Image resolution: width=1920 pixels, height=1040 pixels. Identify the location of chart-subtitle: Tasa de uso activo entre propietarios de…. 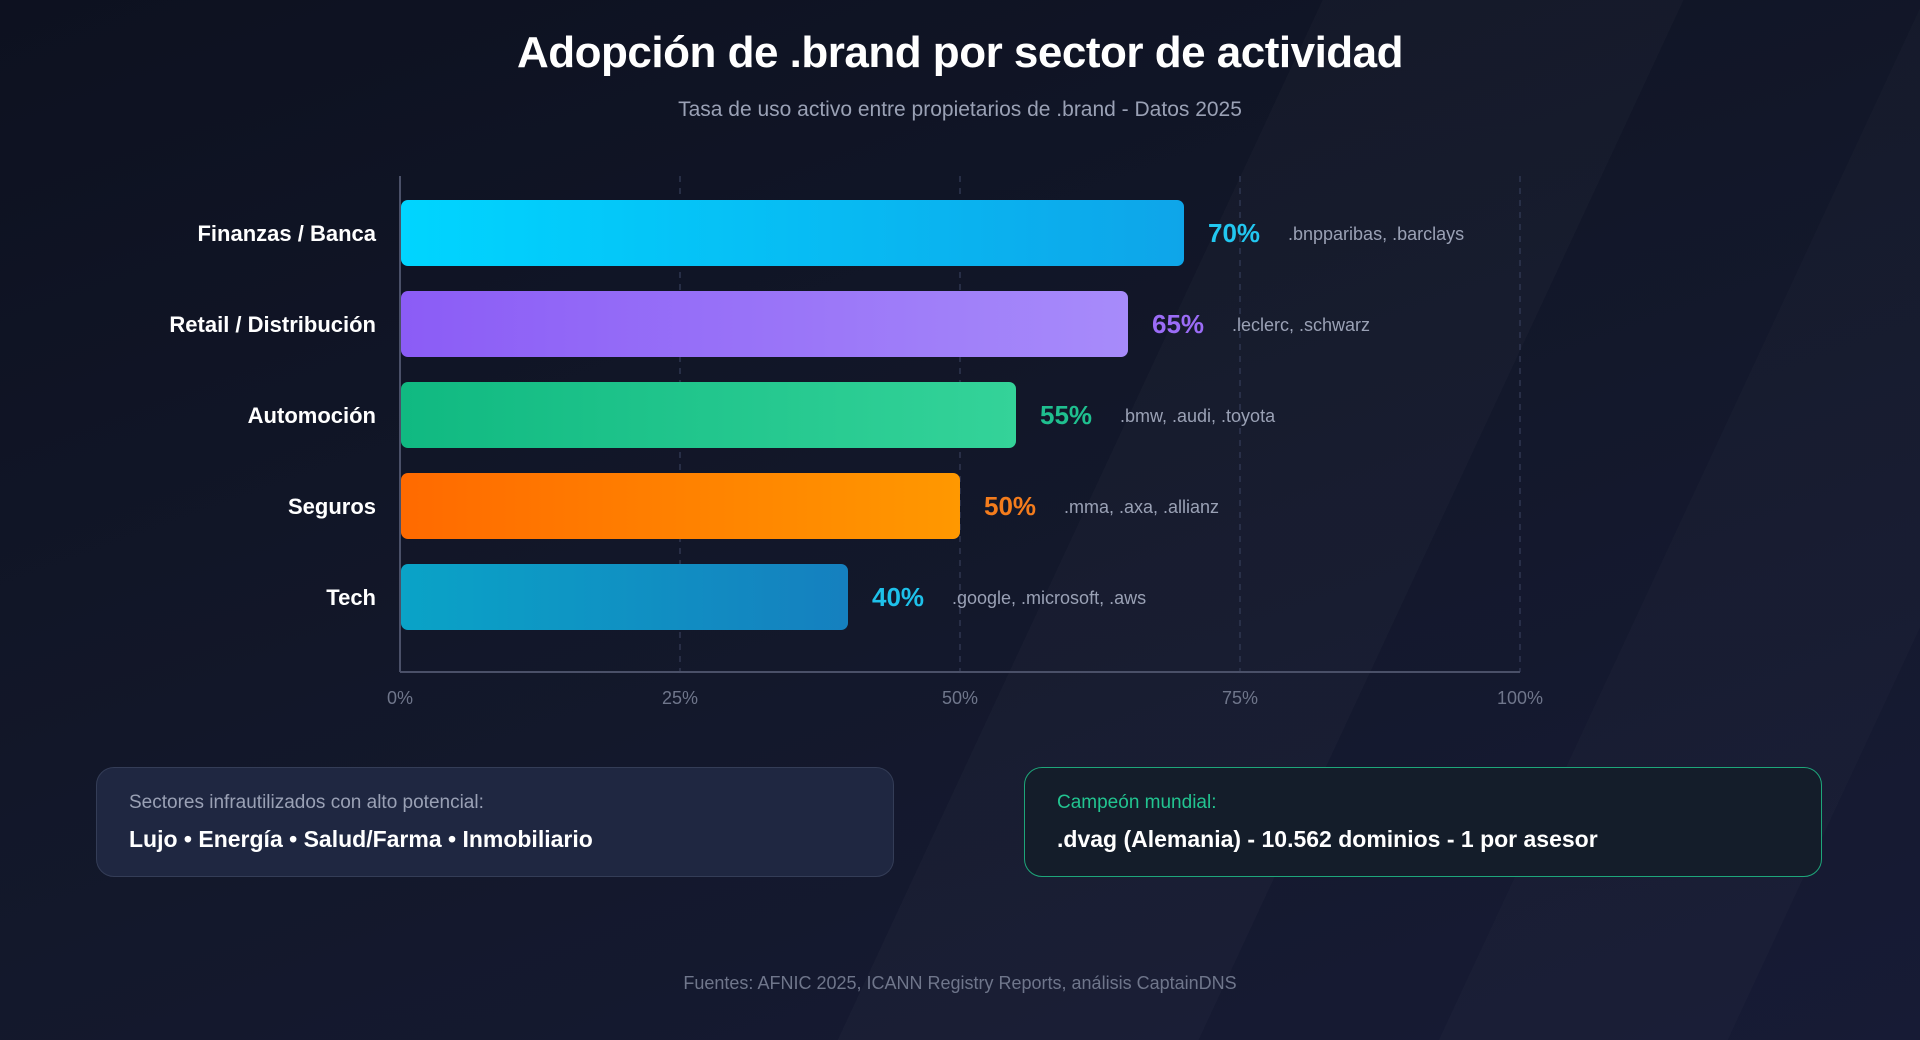
(960, 109).